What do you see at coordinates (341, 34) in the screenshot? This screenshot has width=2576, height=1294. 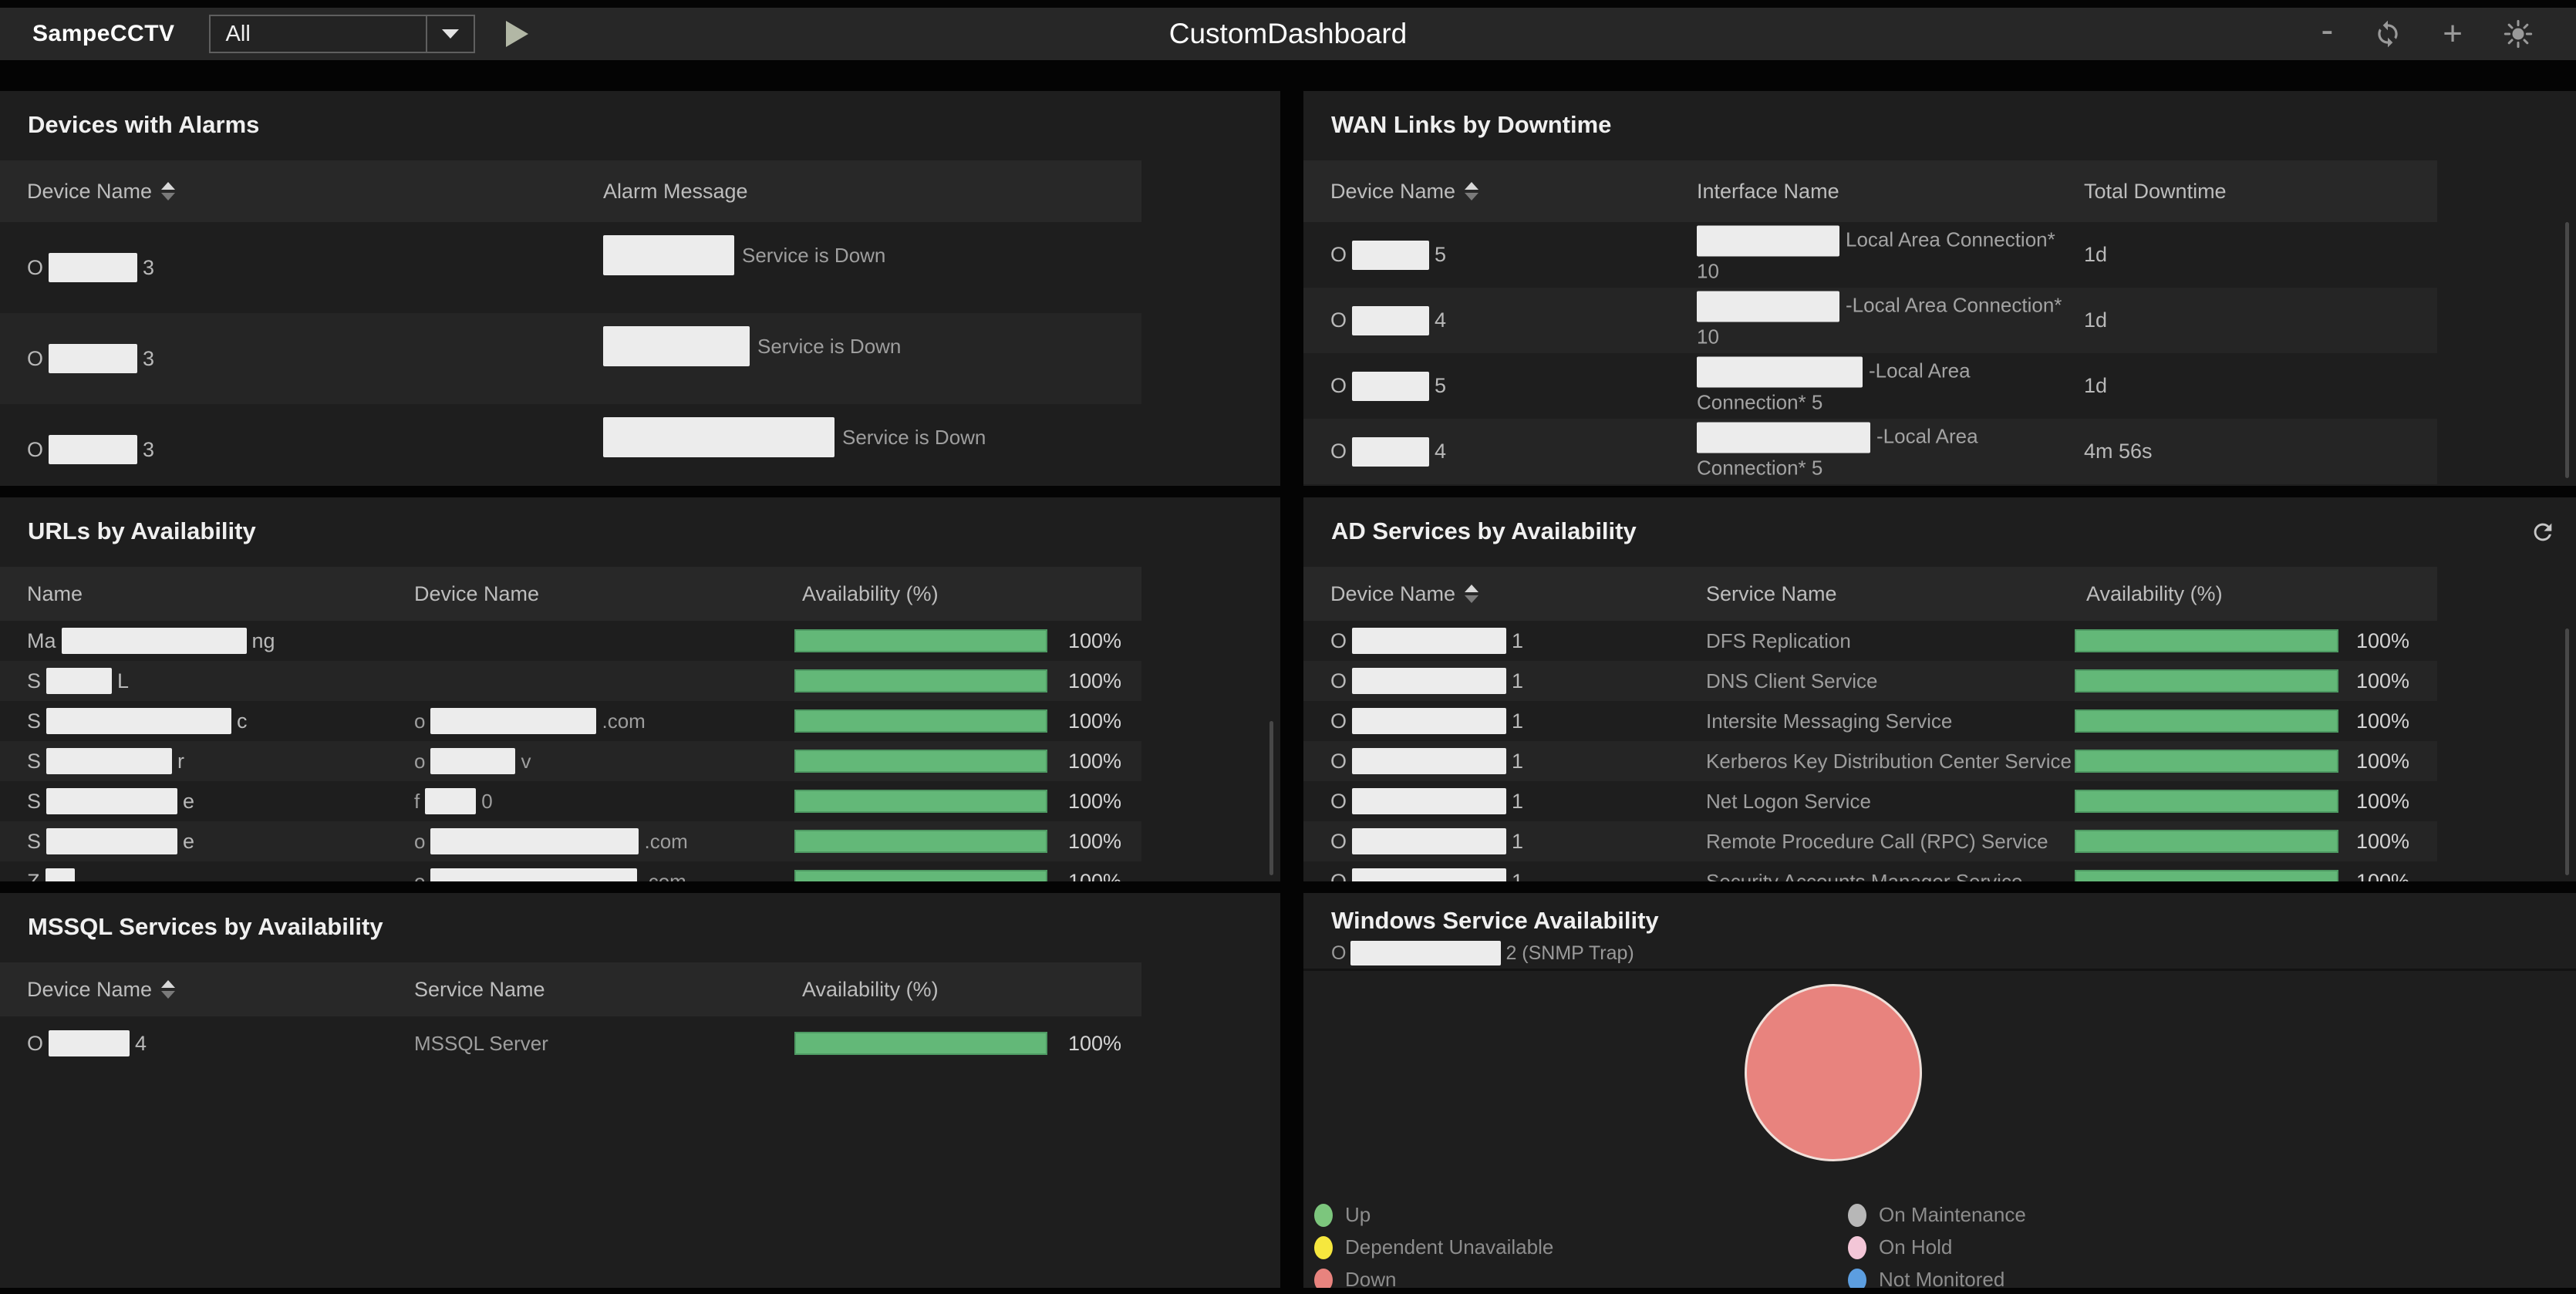 I see `dashboard-filter-dropdown: All` at bounding box center [341, 34].